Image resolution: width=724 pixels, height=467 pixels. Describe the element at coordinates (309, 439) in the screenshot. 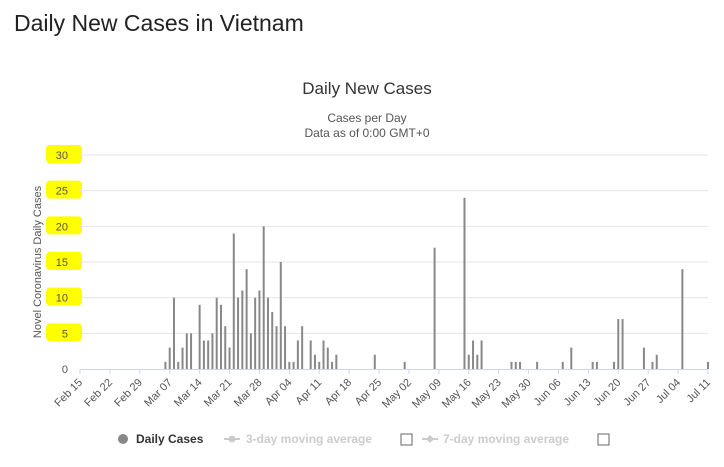

I see `legend-3-day-label: 3-day moving average` at that location.